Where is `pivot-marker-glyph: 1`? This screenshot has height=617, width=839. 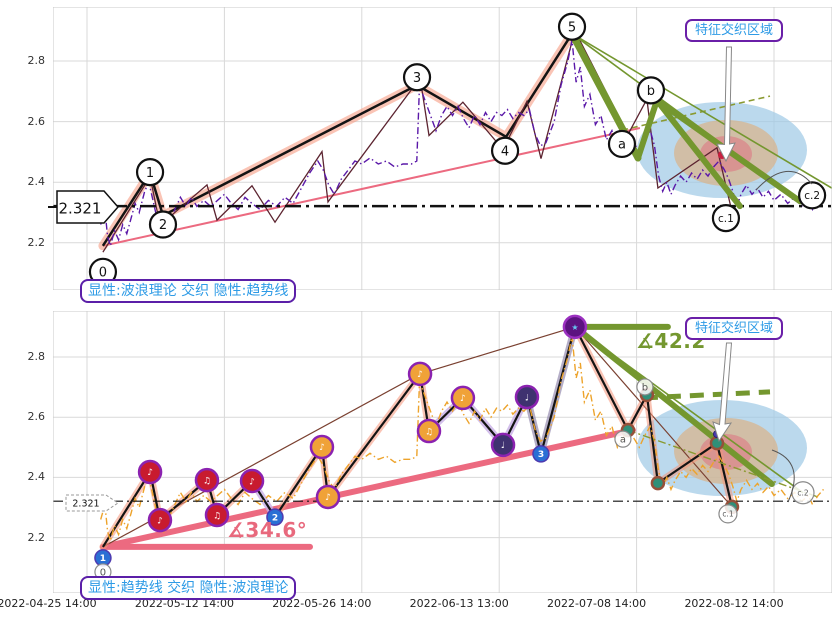
pivot-marker-glyph: 1 is located at coordinates (103, 559).